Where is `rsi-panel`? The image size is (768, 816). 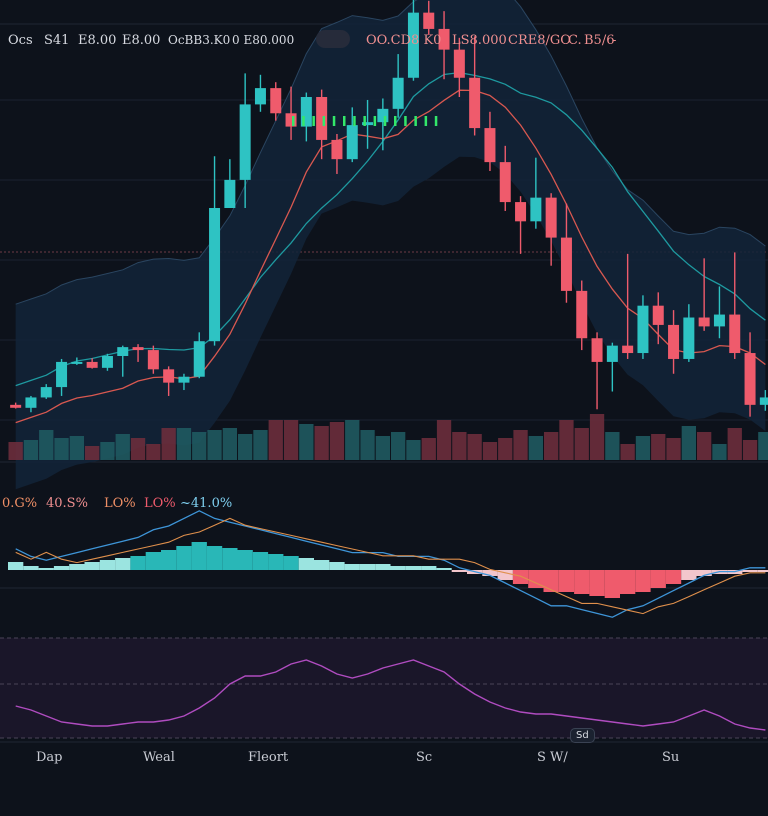
rsi-panel is located at coordinates (384, 688).